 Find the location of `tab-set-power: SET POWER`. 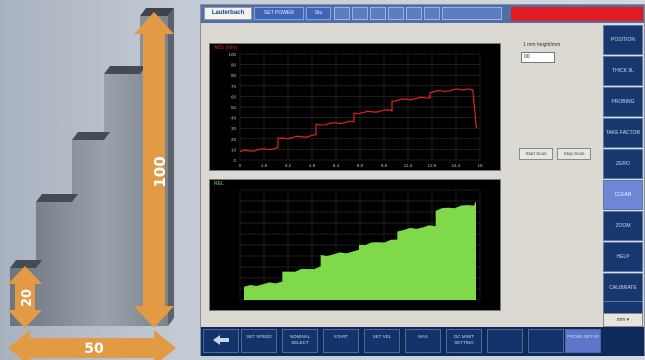

tab-set-power: SET POWER is located at coordinates (279, 13).